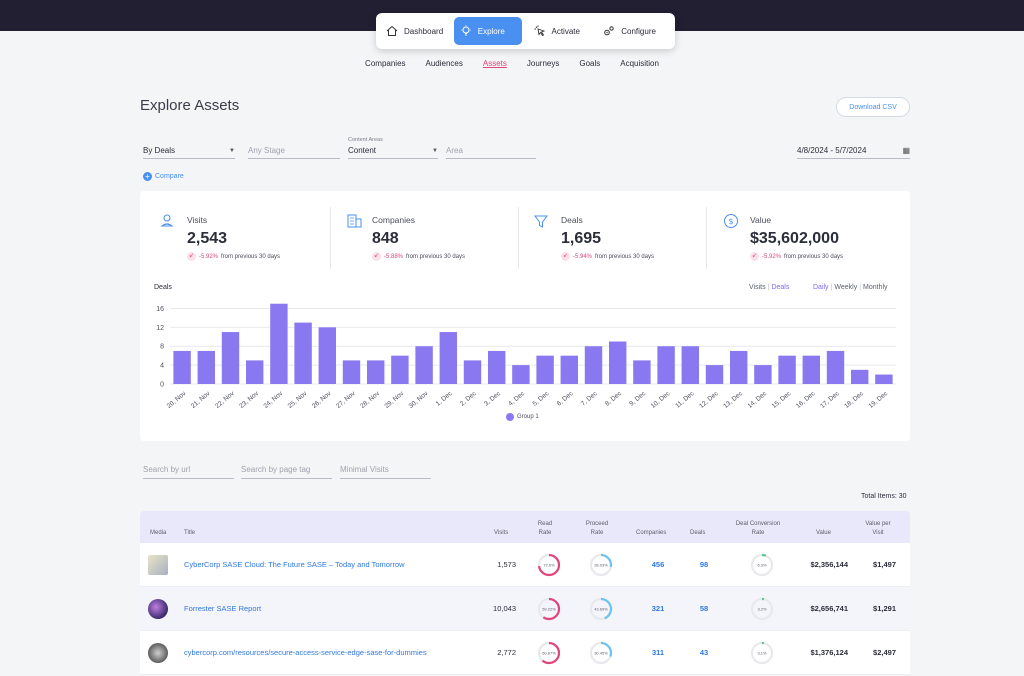  Describe the element at coordinates (545, 533) in the screenshot. I see `header-read-rate-2: Rate` at that location.